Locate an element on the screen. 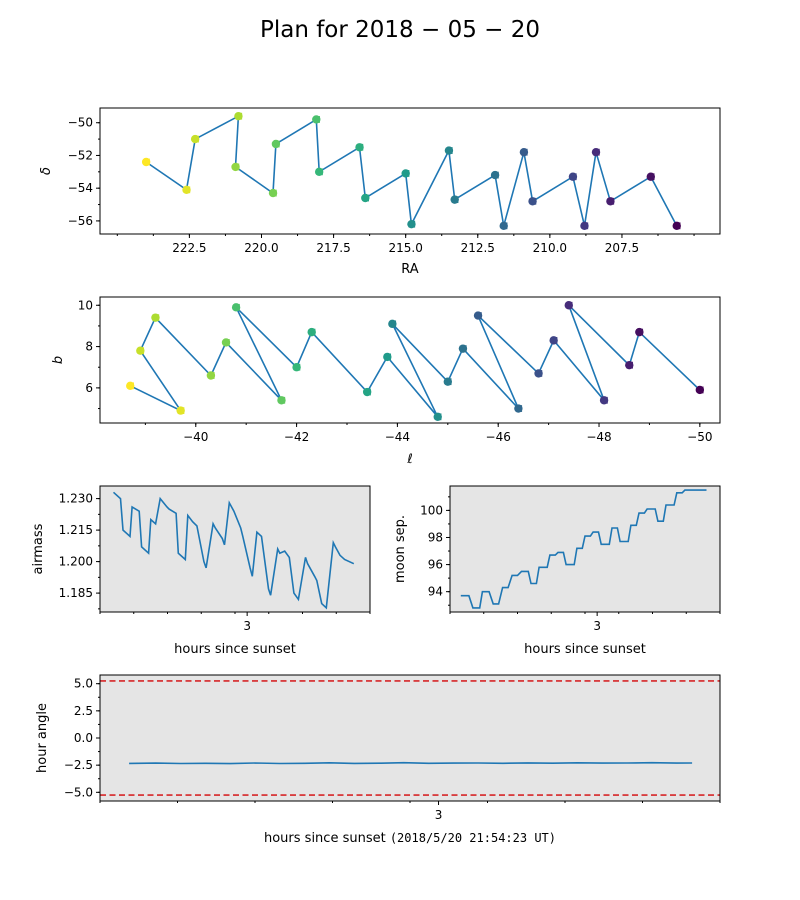 This screenshot has width=800, height=900. x-tick-label: 222.5 is located at coordinates (189, 248).